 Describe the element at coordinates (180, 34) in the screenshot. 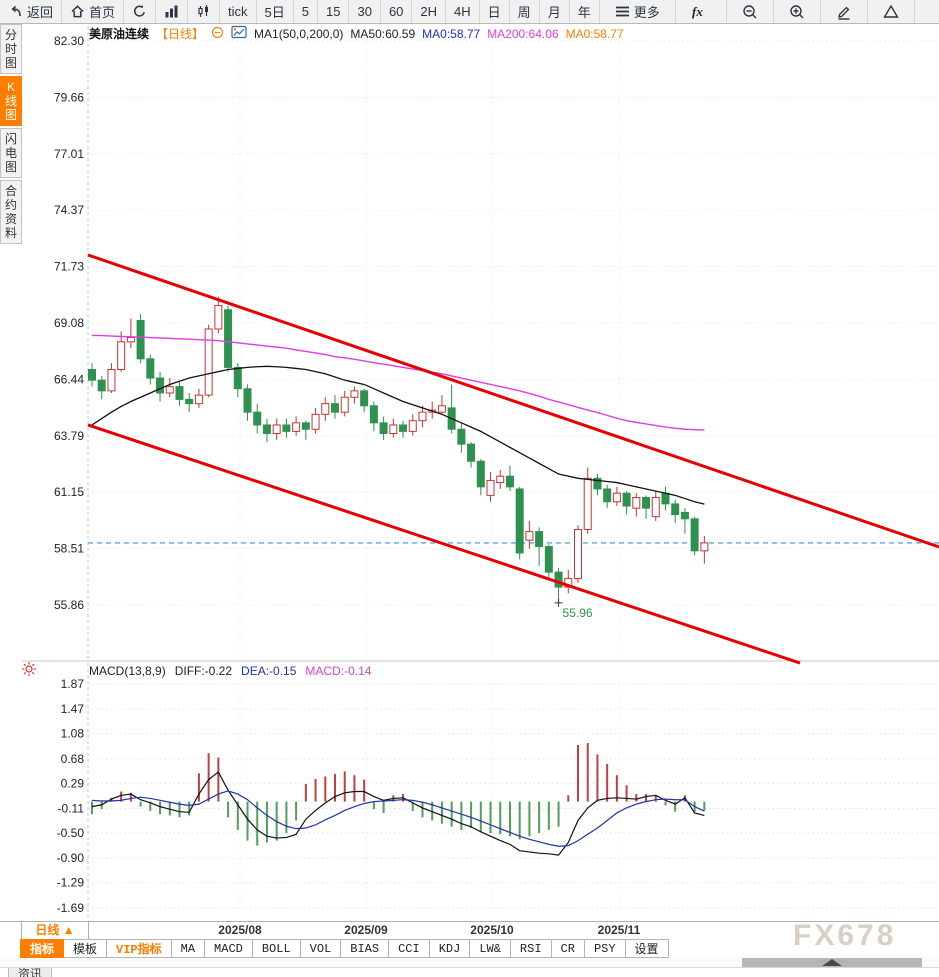

I see `period-tag: 【日线】` at that location.